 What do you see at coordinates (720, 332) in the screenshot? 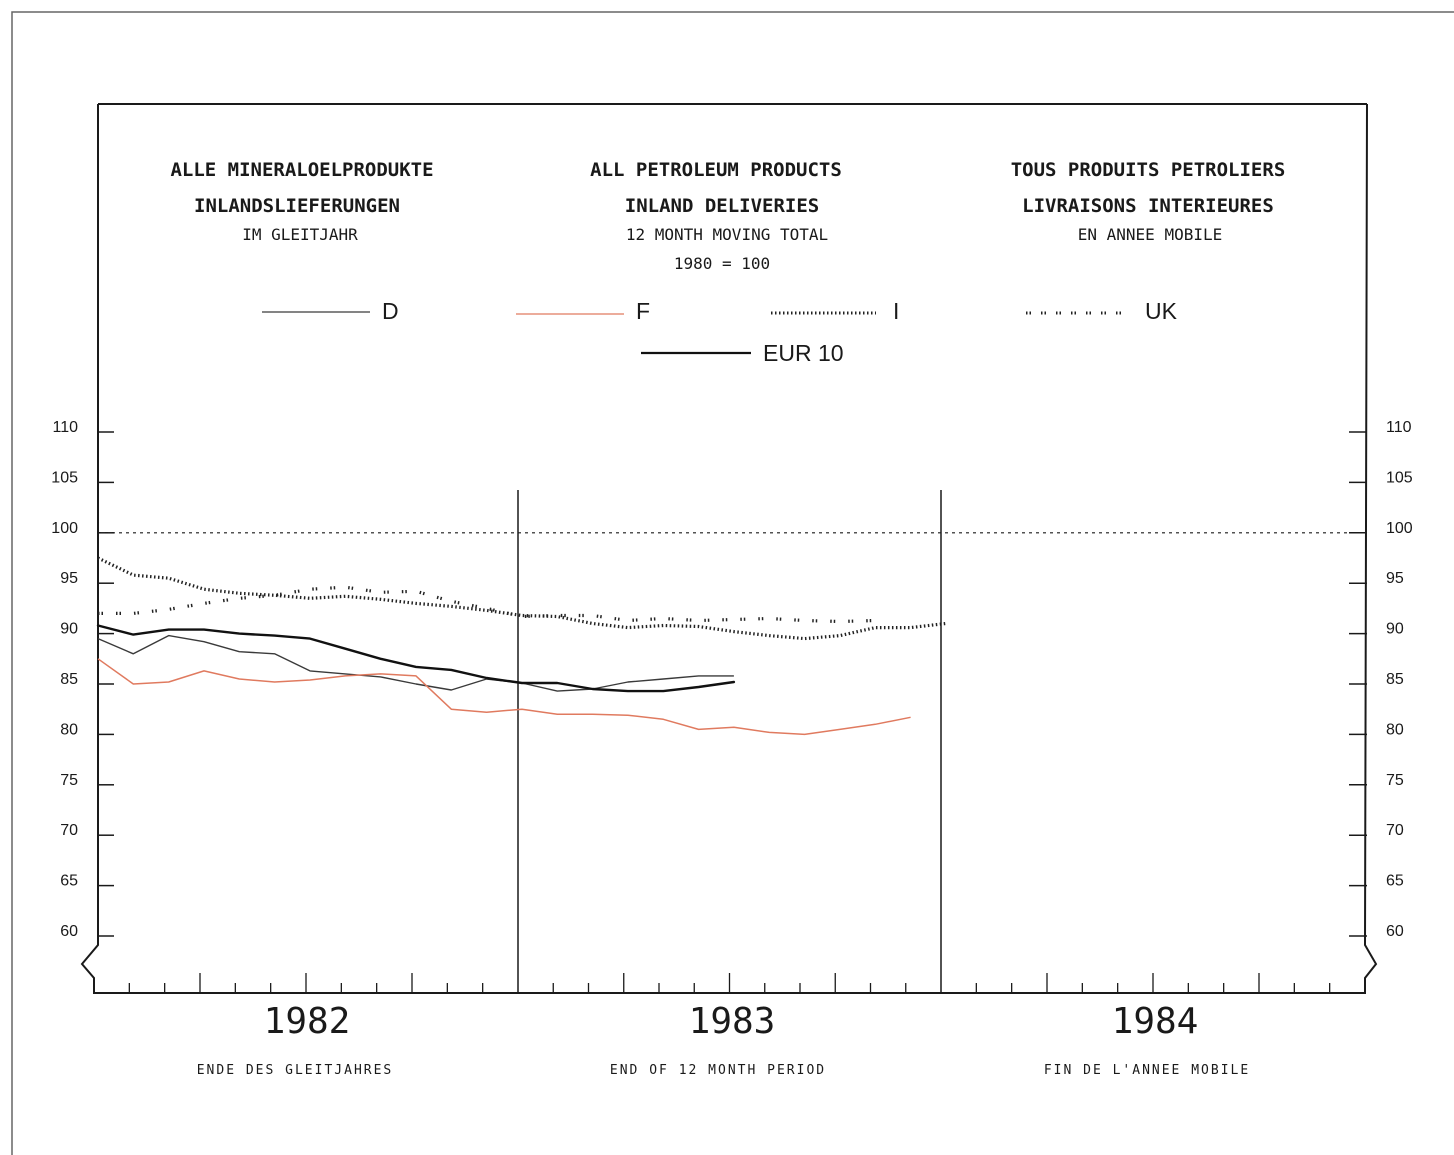
I see `legend: D F I UK EUR 10` at bounding box center [720, 332].